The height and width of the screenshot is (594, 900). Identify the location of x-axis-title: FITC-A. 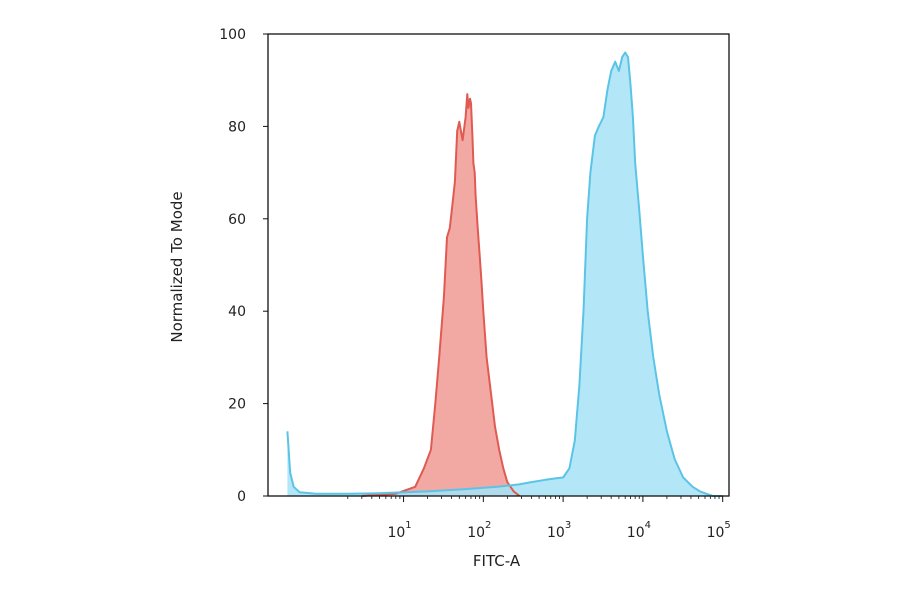
(497, 561).